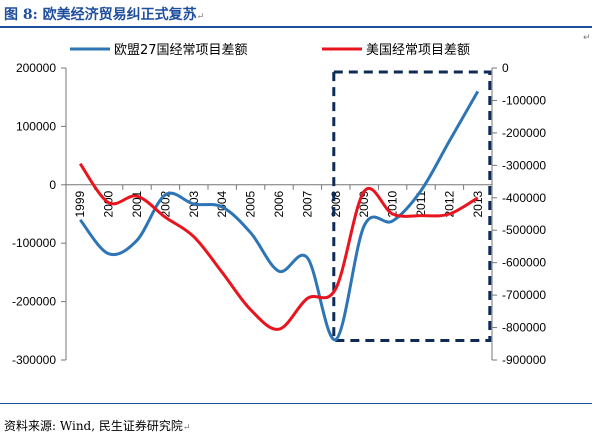 Image resolution: width=592 pixels, height=439 pixels. What do you see at coordinates (181, 50) in the screenshot?
I see `legend-label-eu: 欧盟27国经常项目差额` at bounding box center [181, 50].